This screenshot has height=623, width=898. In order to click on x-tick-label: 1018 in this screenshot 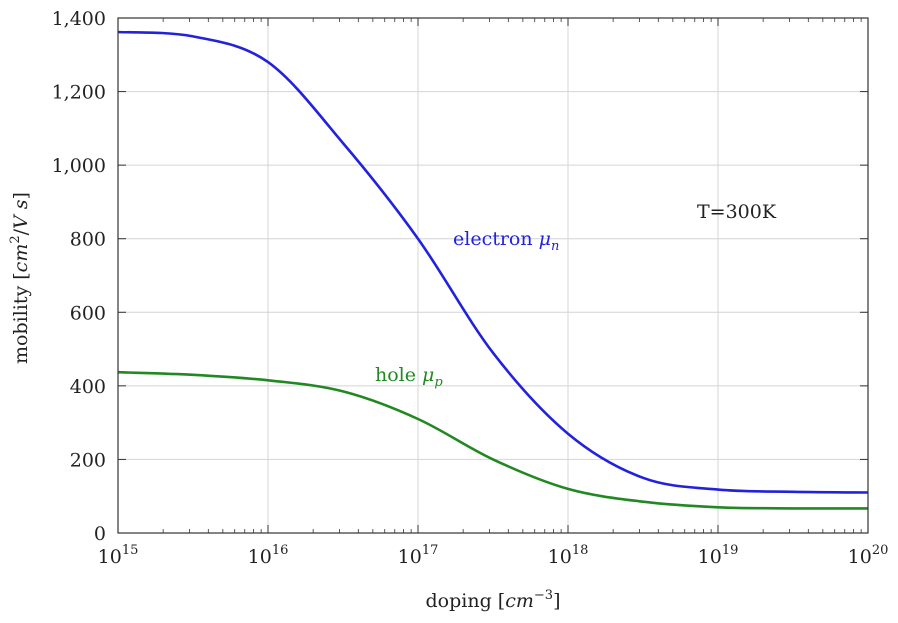, I will do `click(568, 555)`.